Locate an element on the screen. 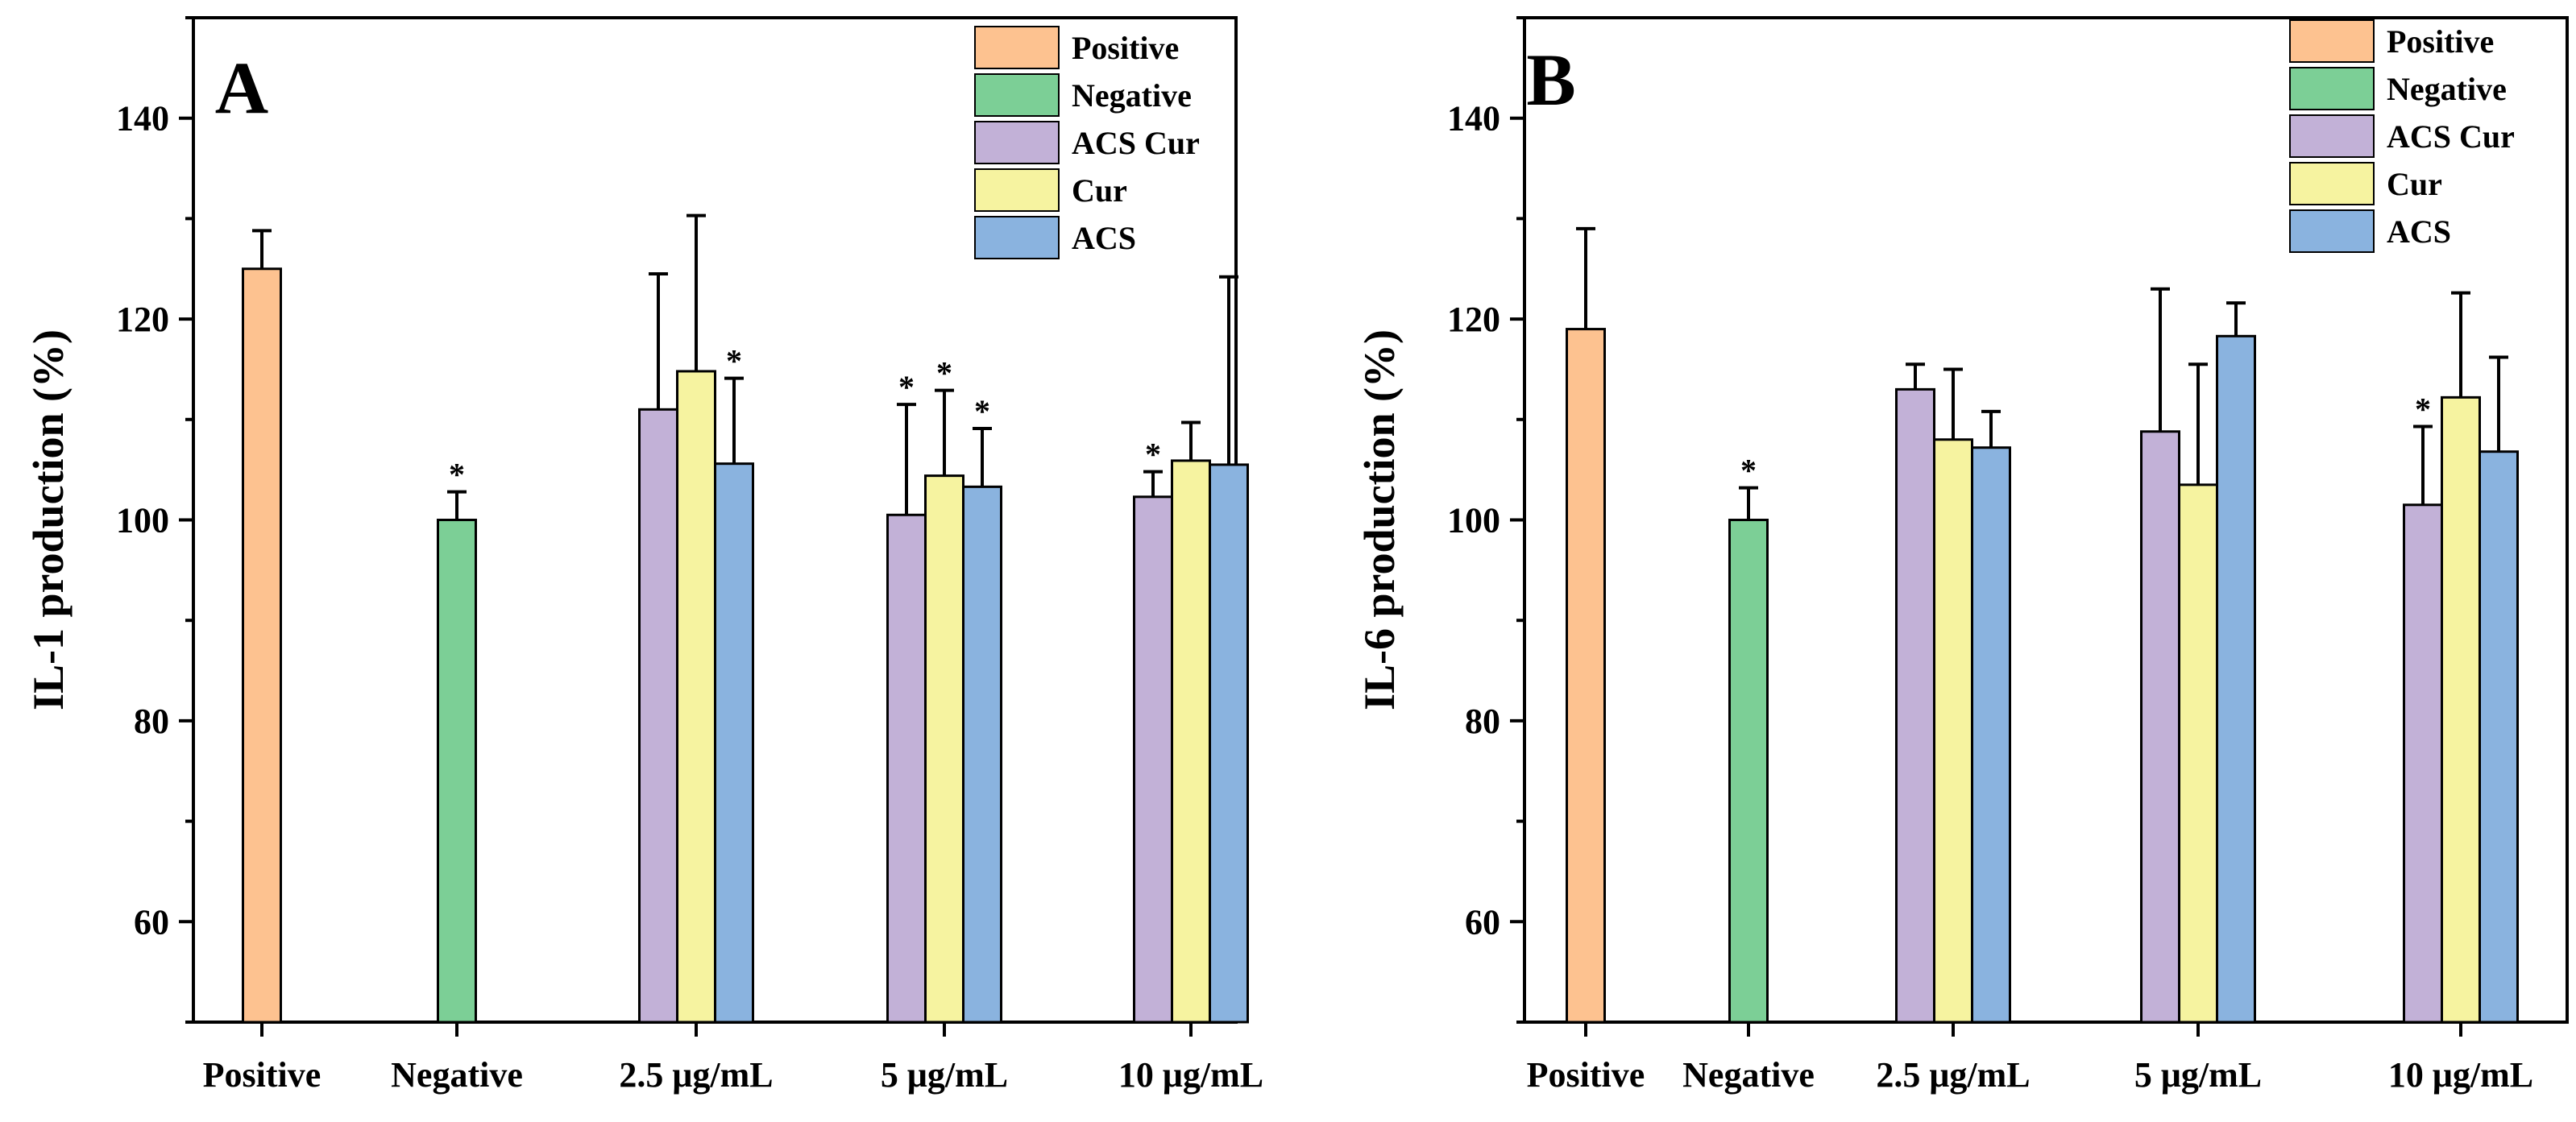 This screenshot has height=1122, width=2576. panel-letter: A is located at coordinates (241, 88).